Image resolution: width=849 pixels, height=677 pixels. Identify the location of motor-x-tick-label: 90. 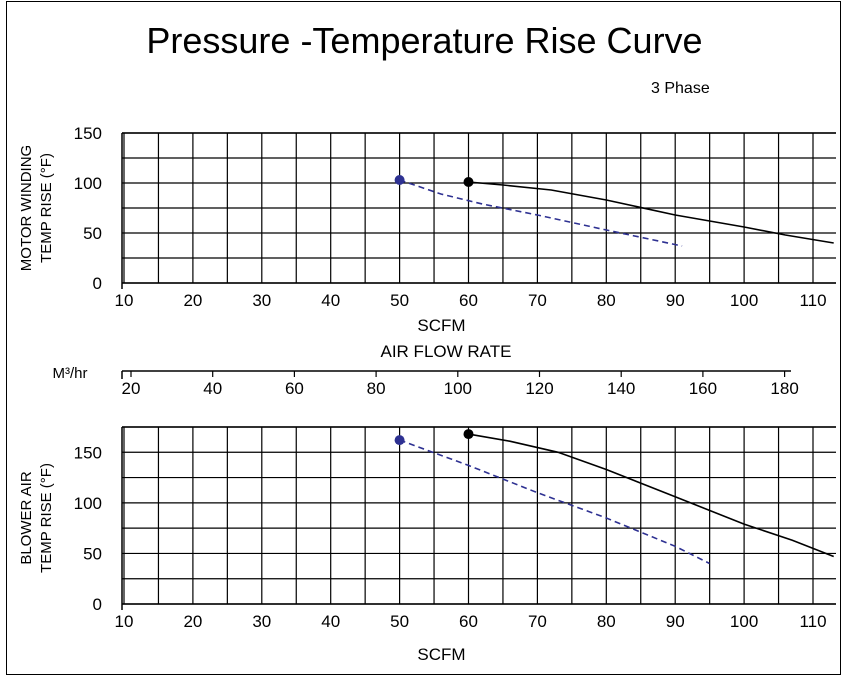
(675, 300).